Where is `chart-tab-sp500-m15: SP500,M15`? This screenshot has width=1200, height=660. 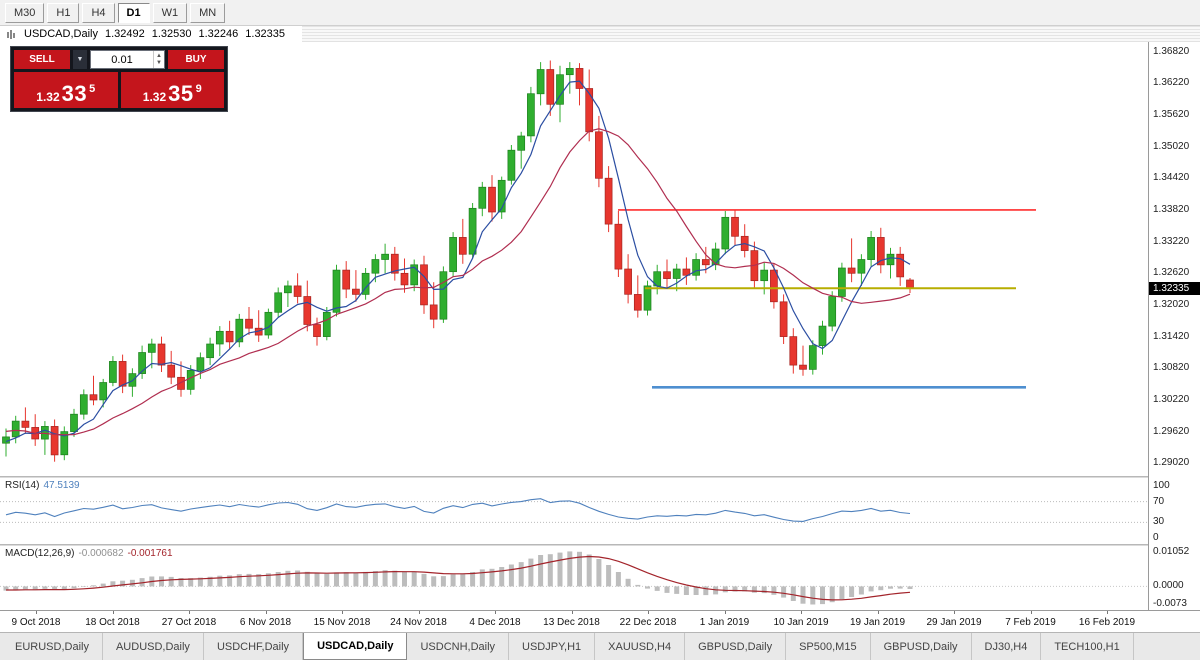 chart-tab-sp500-m15: SP500,M15 is located at coordinates (828, 646).